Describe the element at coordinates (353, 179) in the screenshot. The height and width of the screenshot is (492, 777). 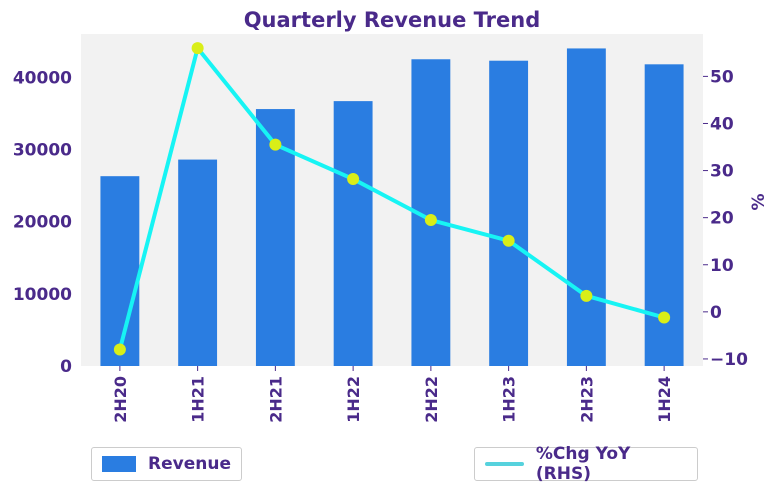
I see `yoy-point-1H22` at that location.